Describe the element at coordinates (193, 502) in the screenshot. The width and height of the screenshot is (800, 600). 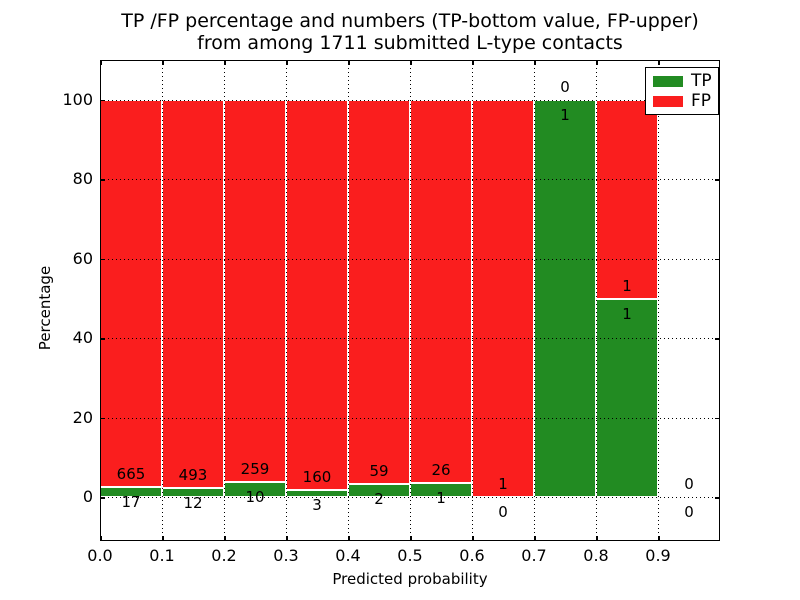
I see `tp-count-label: 12` at that location.